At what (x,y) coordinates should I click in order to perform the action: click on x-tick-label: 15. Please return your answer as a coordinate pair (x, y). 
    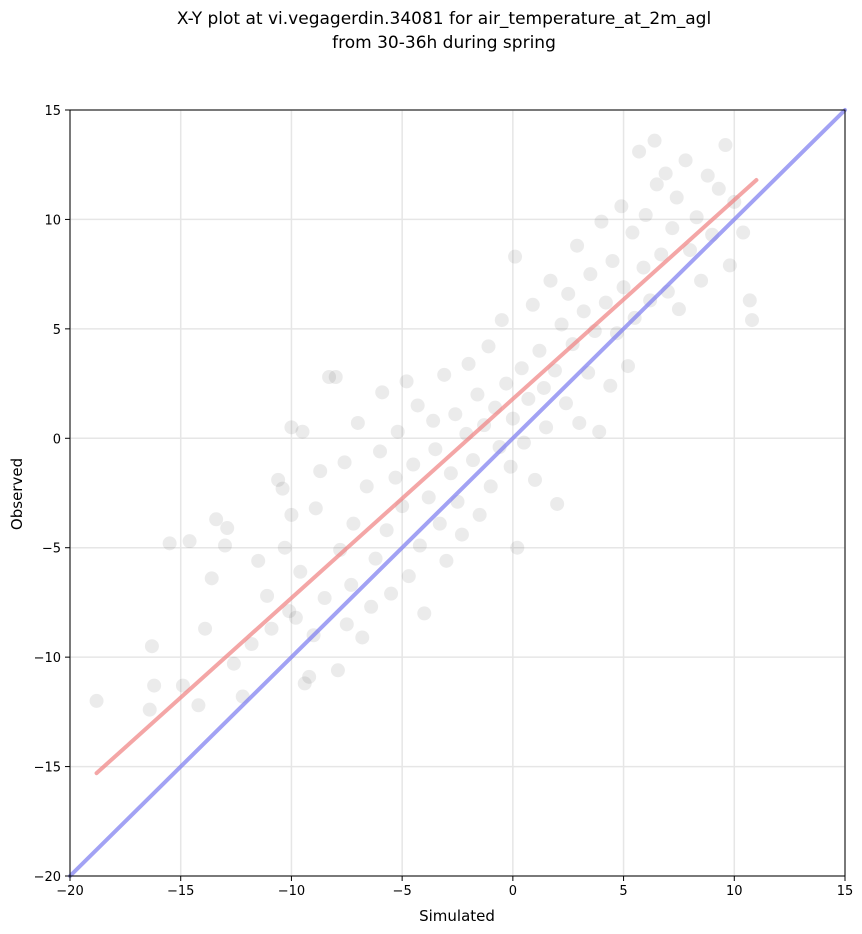
    Looking at the image, I should click on (845, 891).